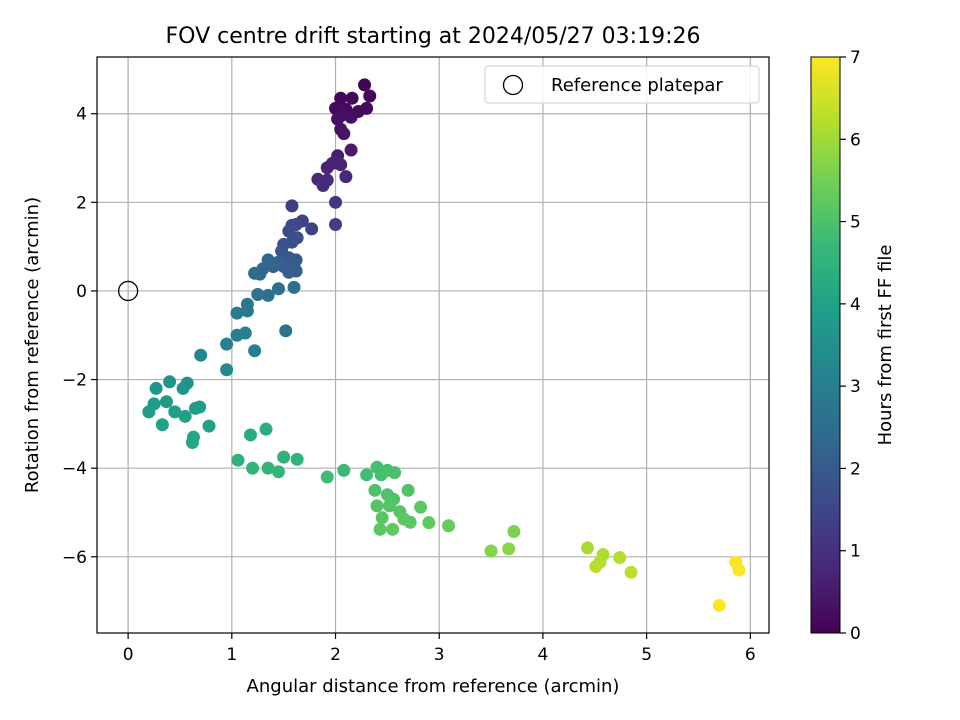 This screenshot has height=720, width=960. What do you see at coordinates (637, 85) in the screenshot?
I see `legend-entry-reference: Reference platepar` at bounding box center [637, 85].